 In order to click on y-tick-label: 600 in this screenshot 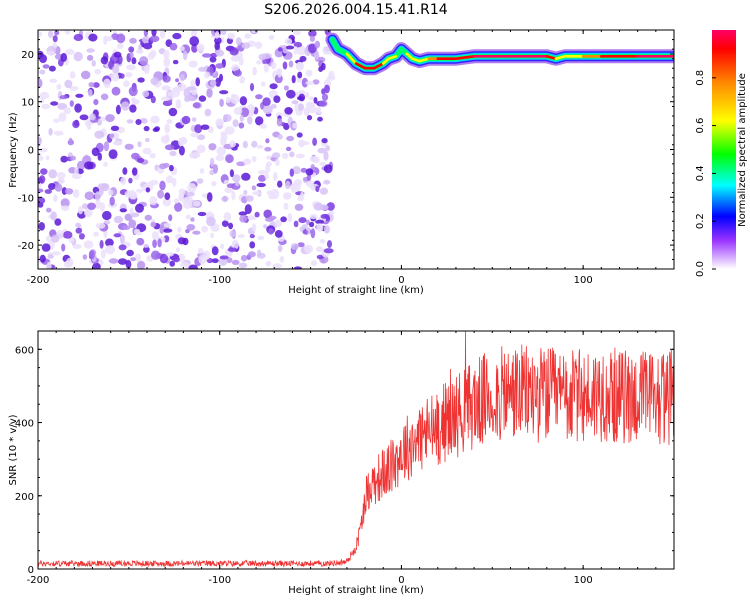, I will do `click(24, 350)`.